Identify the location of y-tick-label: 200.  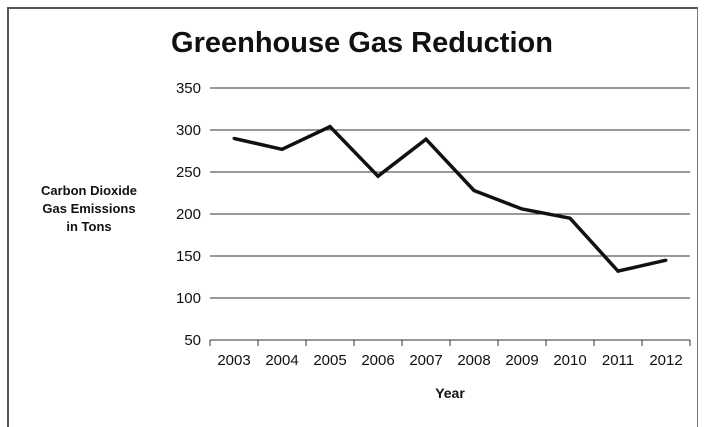
(188, 214).